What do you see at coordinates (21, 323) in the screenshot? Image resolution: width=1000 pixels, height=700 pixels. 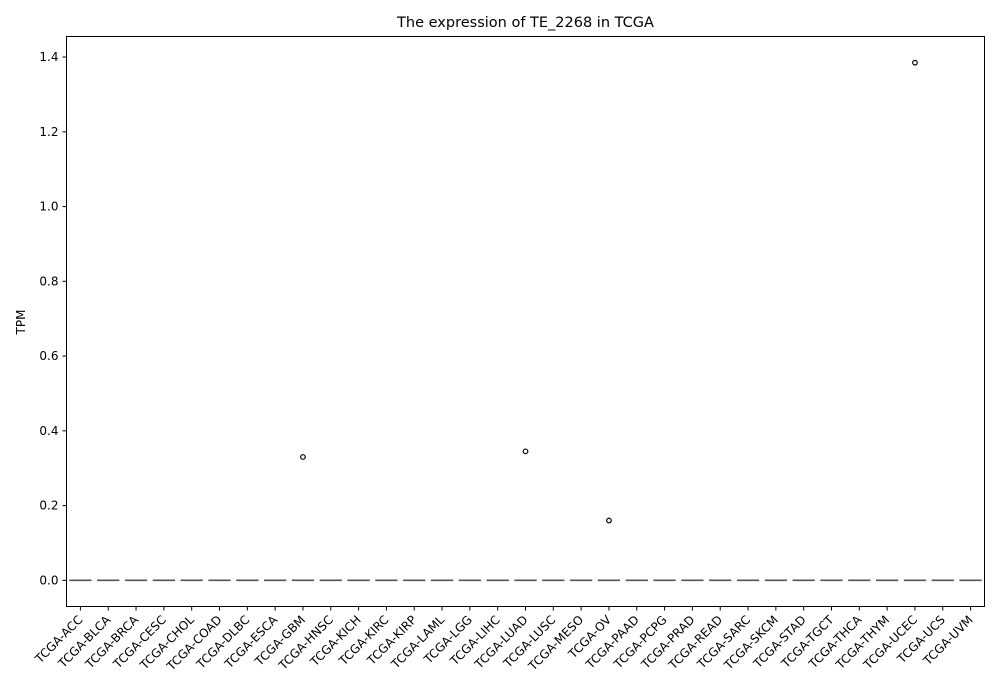 I see `y-axis-label: TPM` at bounding box center [21, 323].